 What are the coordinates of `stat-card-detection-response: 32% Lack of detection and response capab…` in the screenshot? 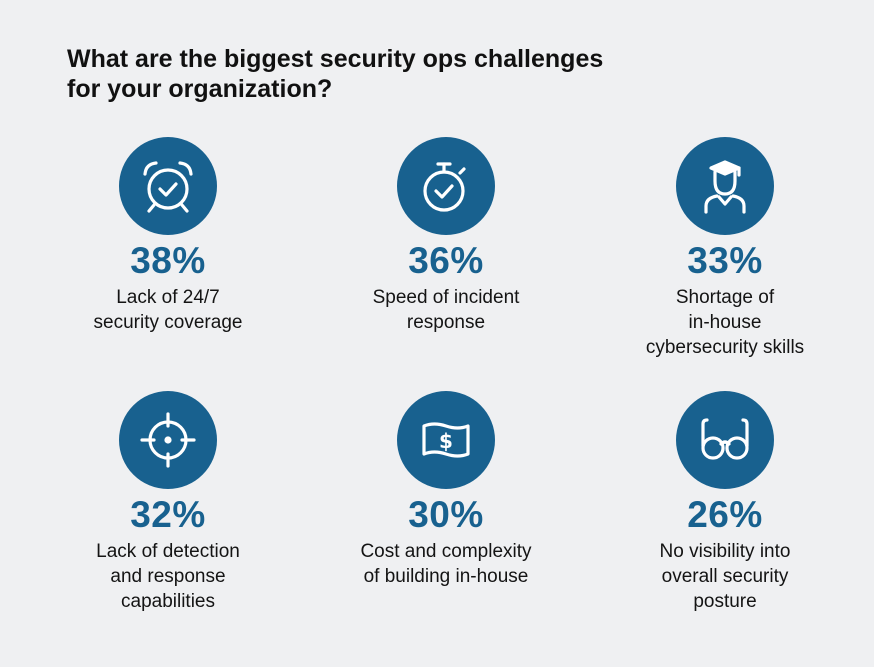 It's located at (168, 502).